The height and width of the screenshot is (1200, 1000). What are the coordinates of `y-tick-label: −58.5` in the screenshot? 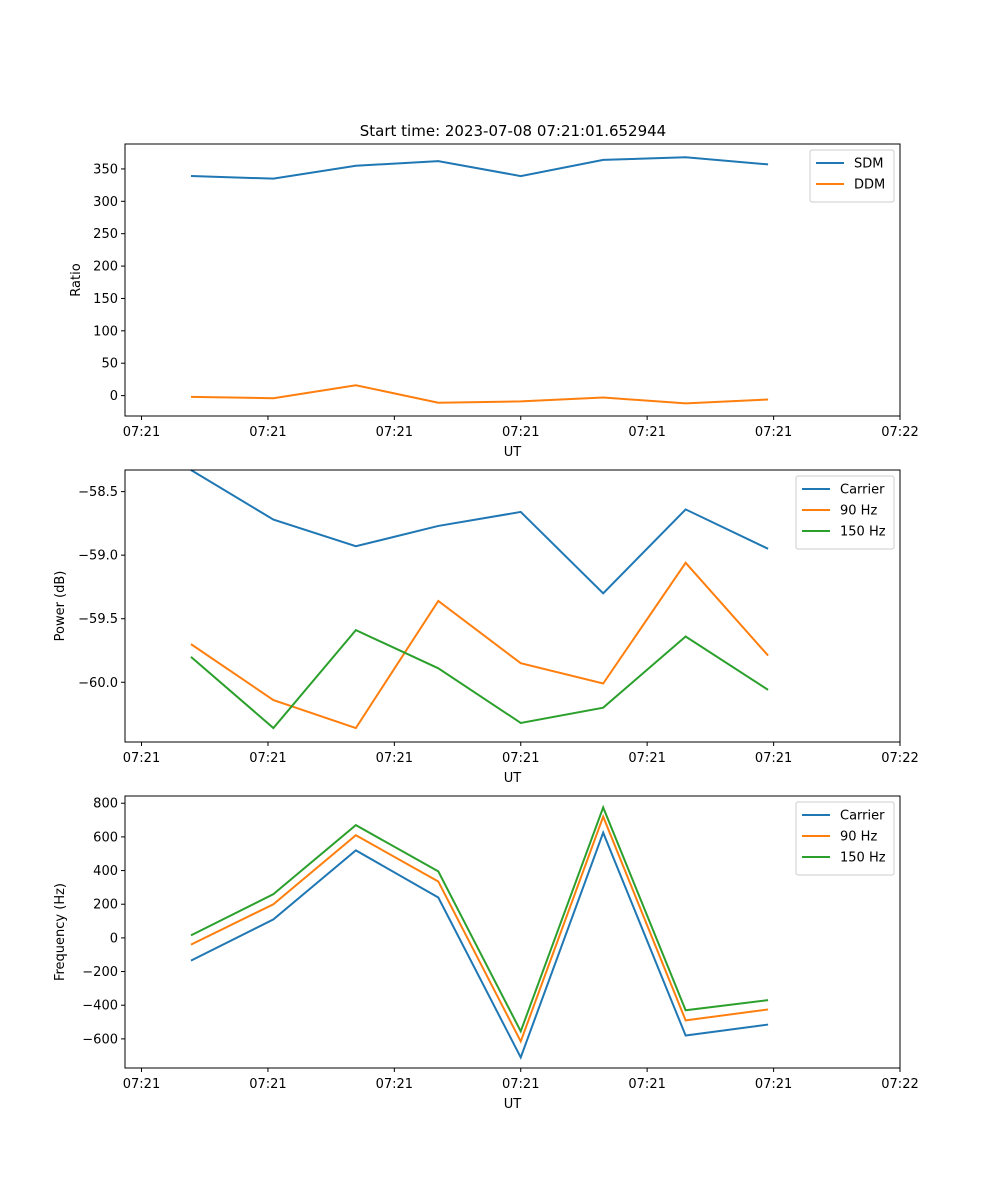 It's located at (98, 492).